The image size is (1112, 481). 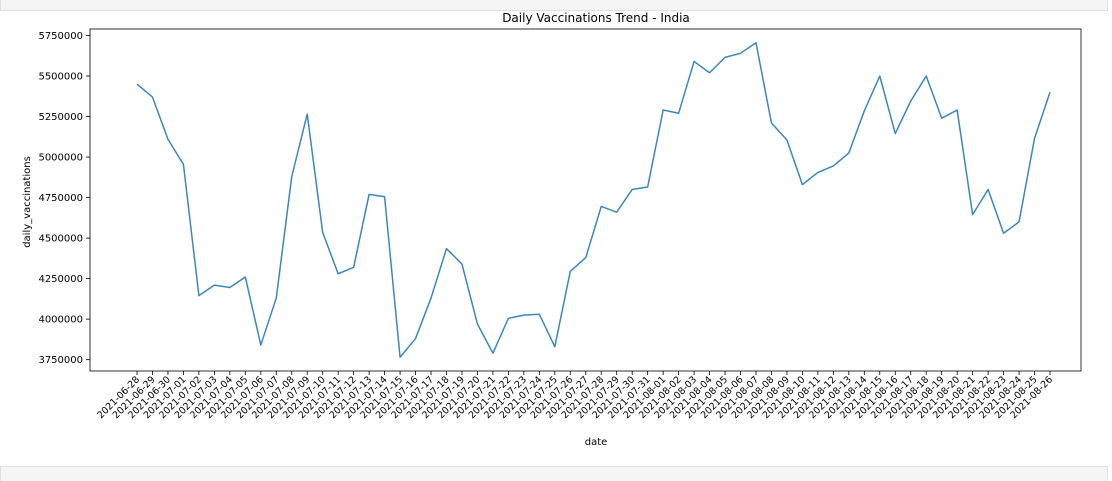 What do you see at coordinates (596, 18) in the screenshot?
I see `chart-title: Daily Vaccinations Trend - India` at bounding box center [596, 18].